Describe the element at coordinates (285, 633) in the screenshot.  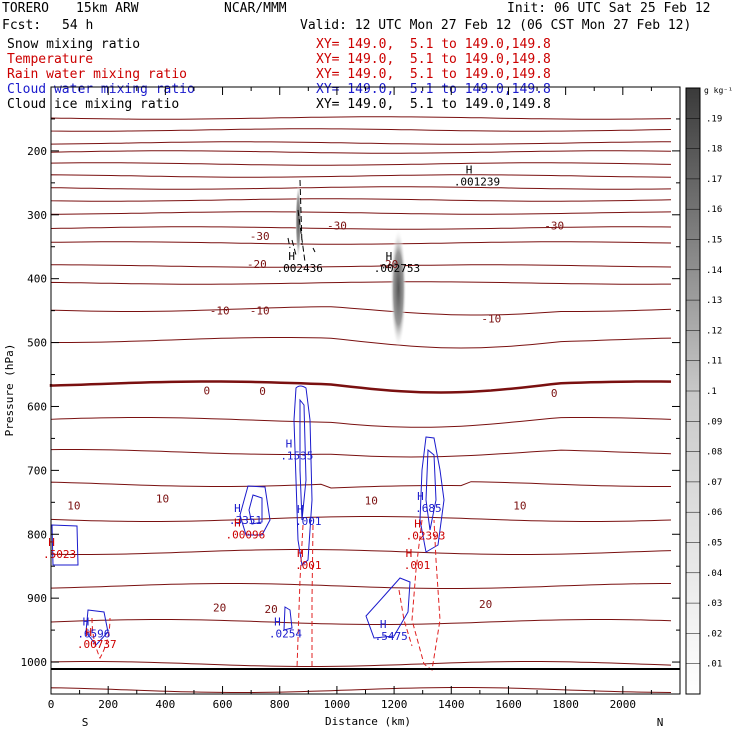
I see `max-value-label: .0254` at that location.